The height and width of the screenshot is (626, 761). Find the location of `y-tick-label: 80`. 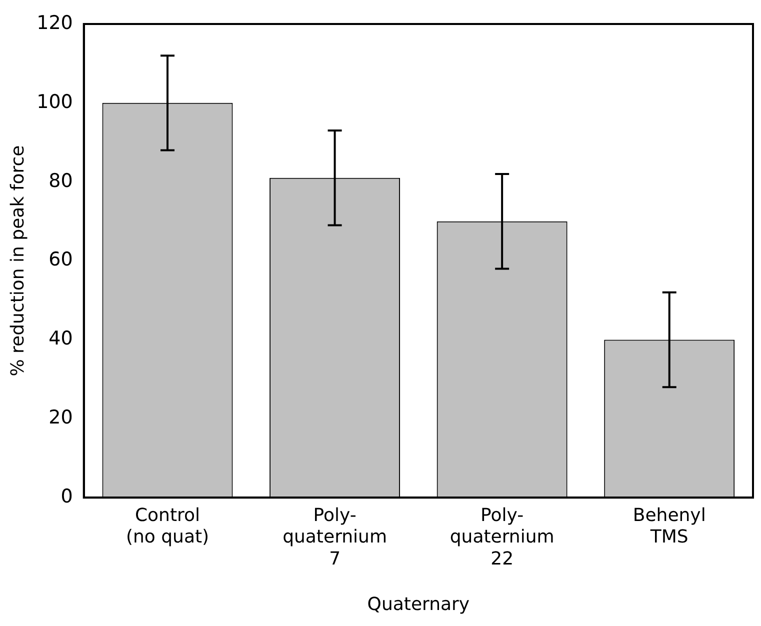

y-tick-label: 80 is located at coordinates (60, 181).